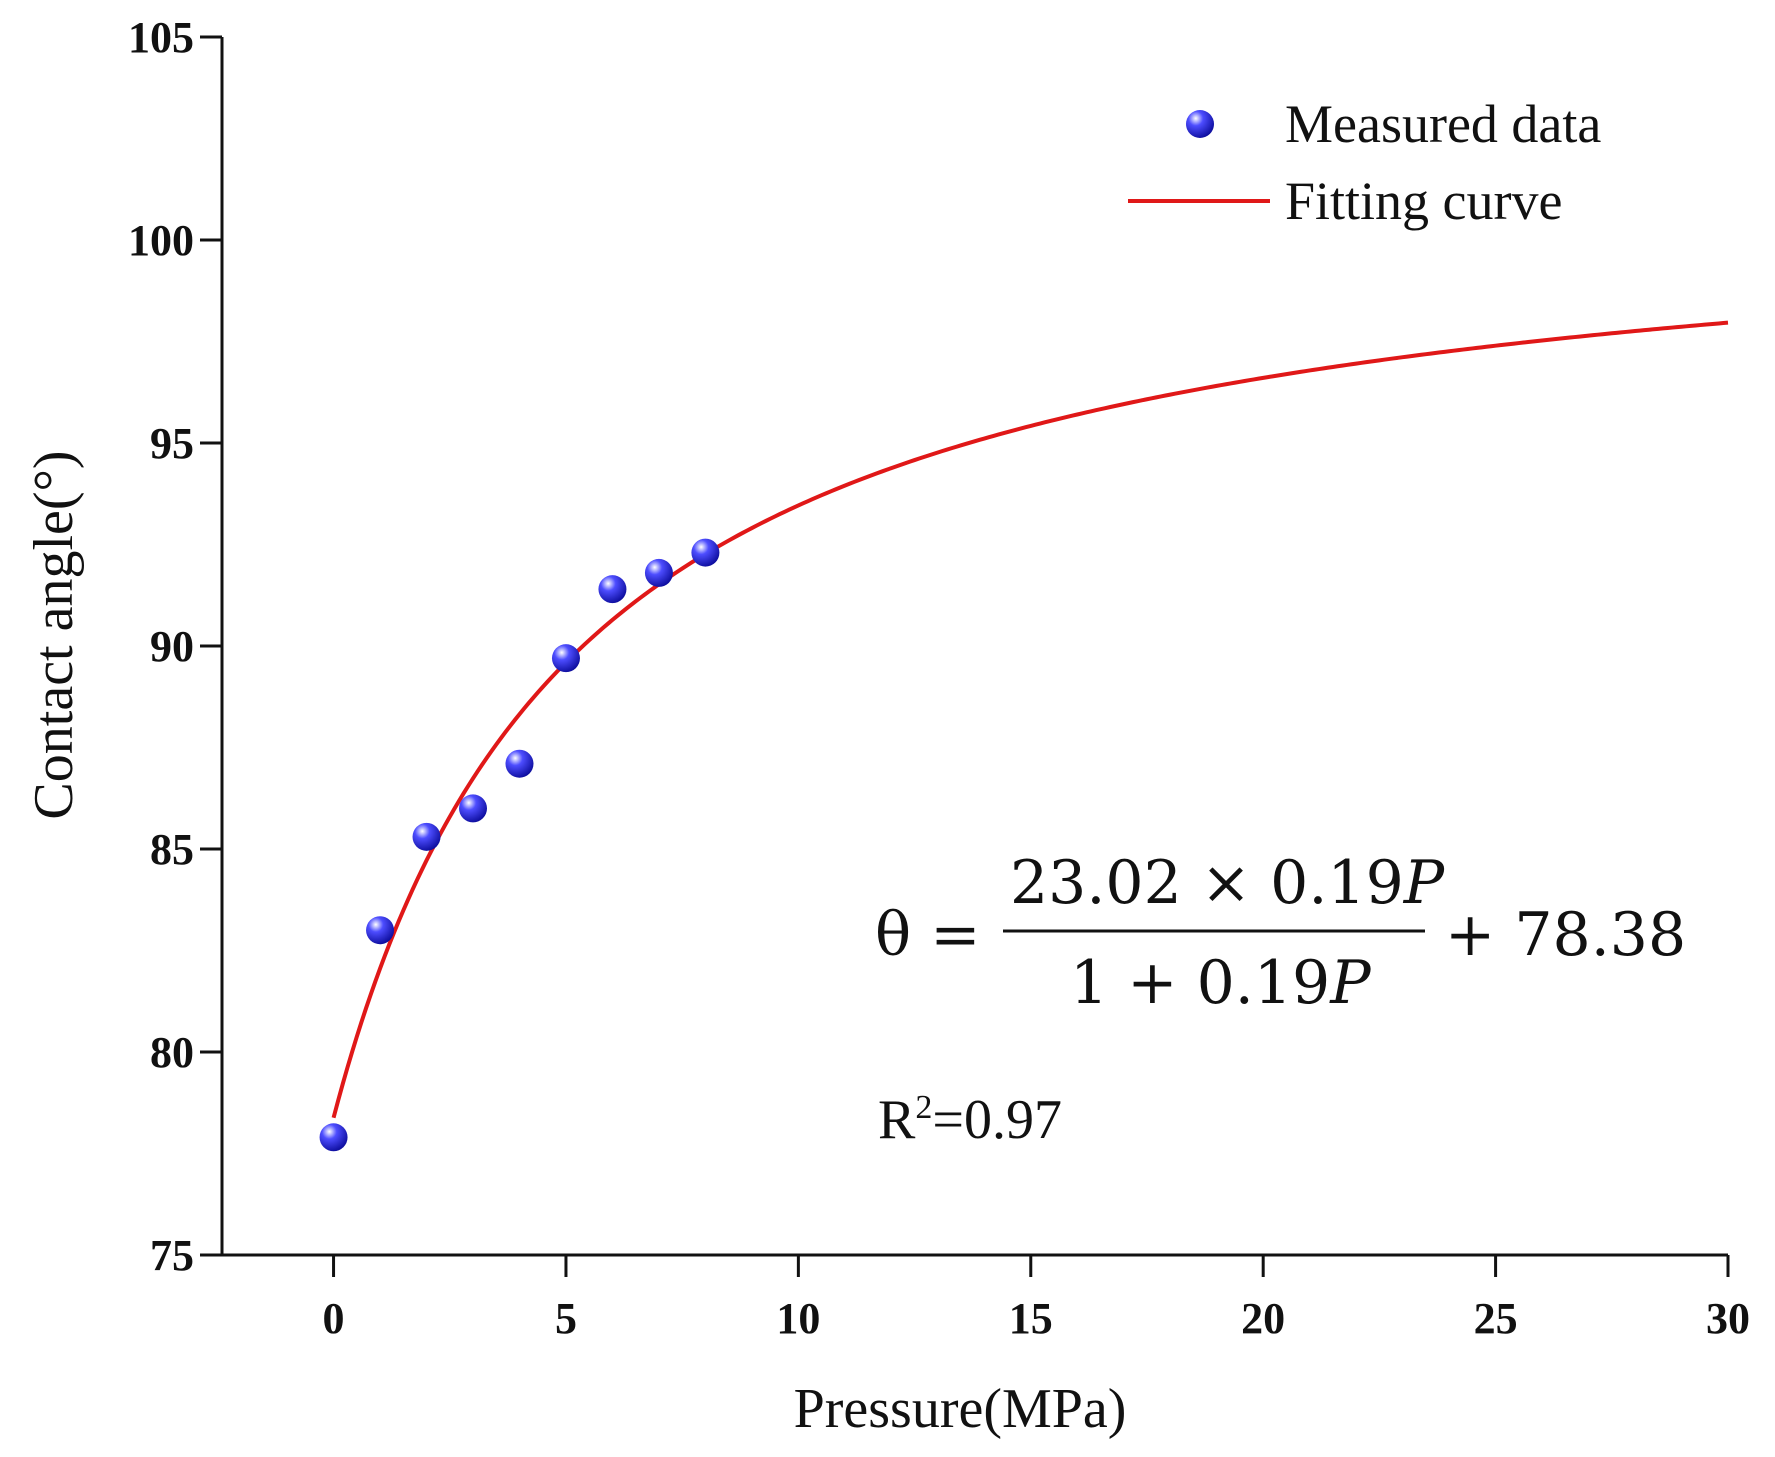  What do you see at coordinates (960, 1409) in the screenshot?
I see `x-axis-label: Pressure(MPa)` at bounding box center [960, 1409].